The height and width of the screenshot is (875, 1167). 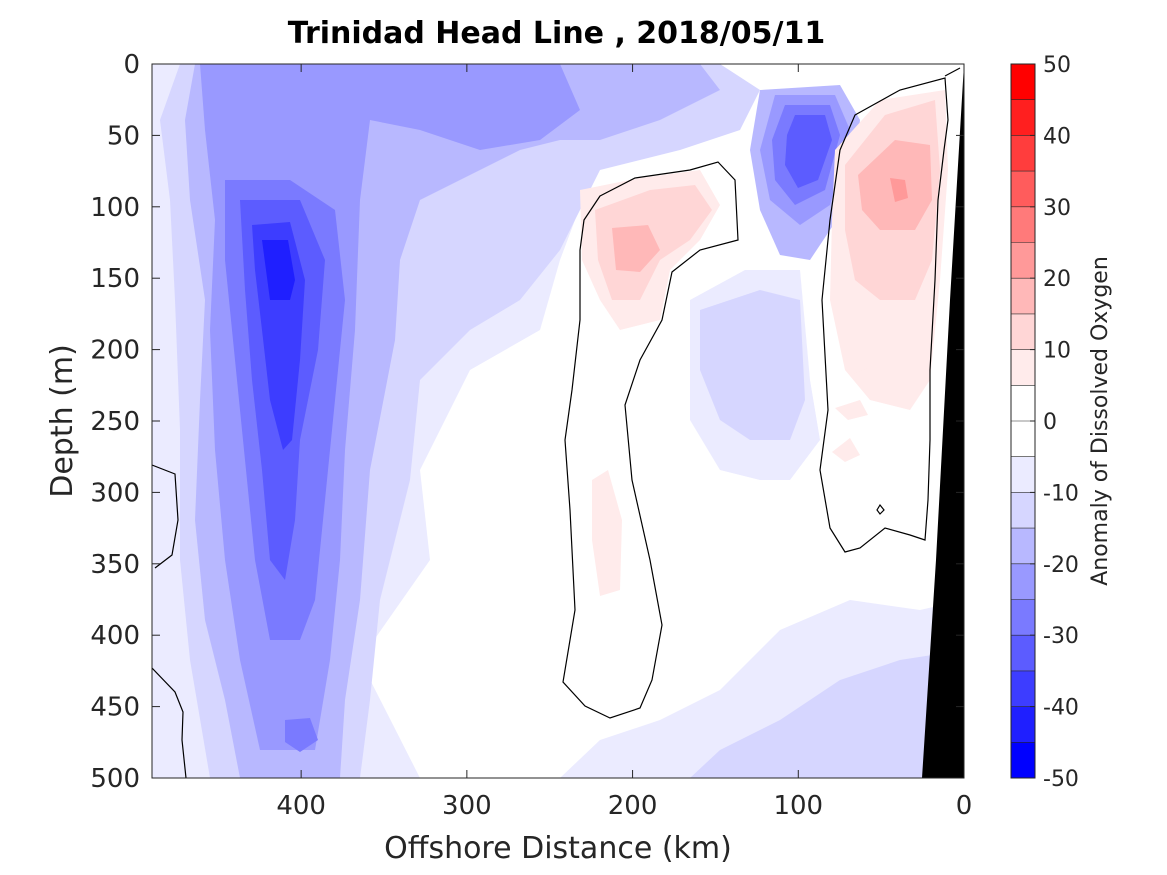 What do you see at coordinates (278, 270) in the screenshot?
I see `contour-neg45-offshore` at bounding box center [278, 270].